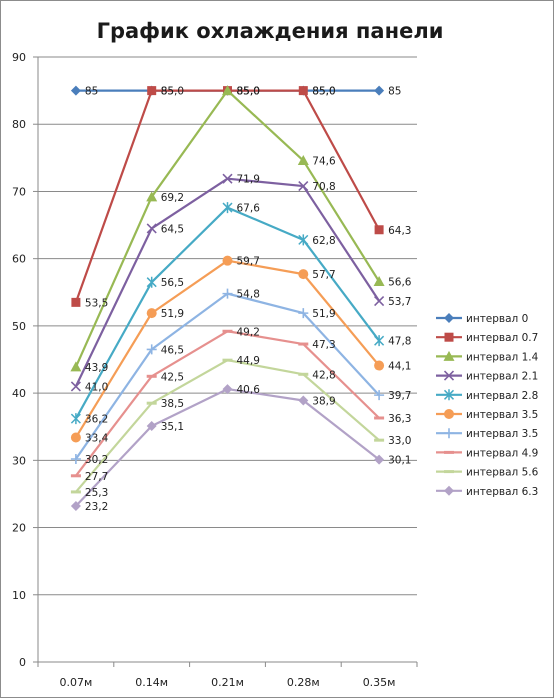  Describe the element at coordinates (96, 477) in the screenshot. I see `data-label: 27,7` at that location.